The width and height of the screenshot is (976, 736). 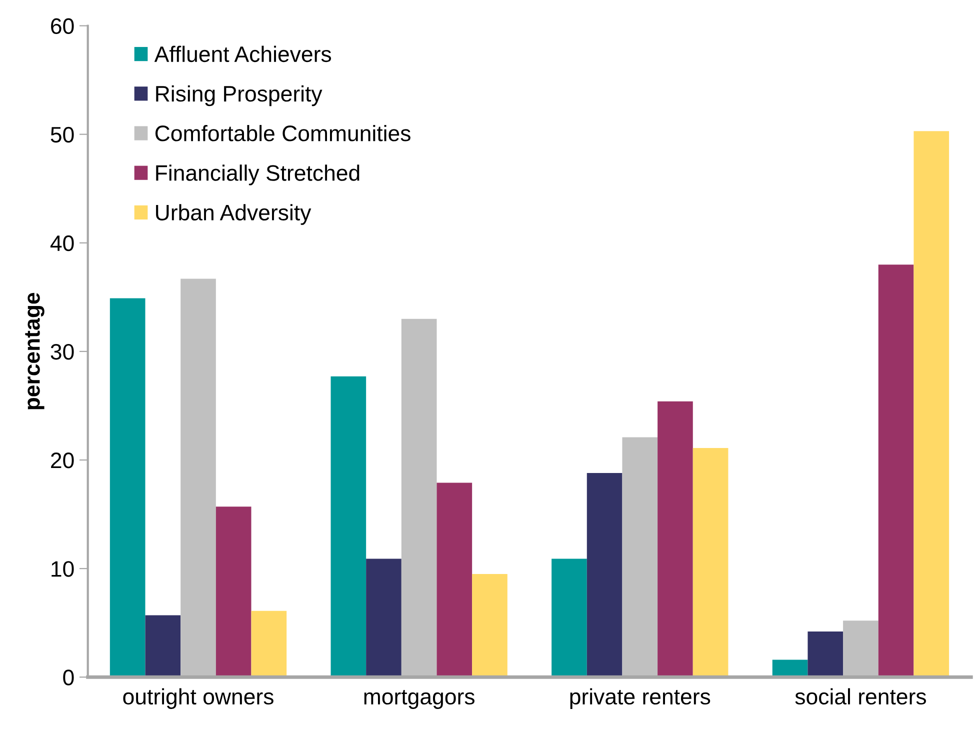 I want to click on y-tick-label: 30, so click(x=62, y=352).